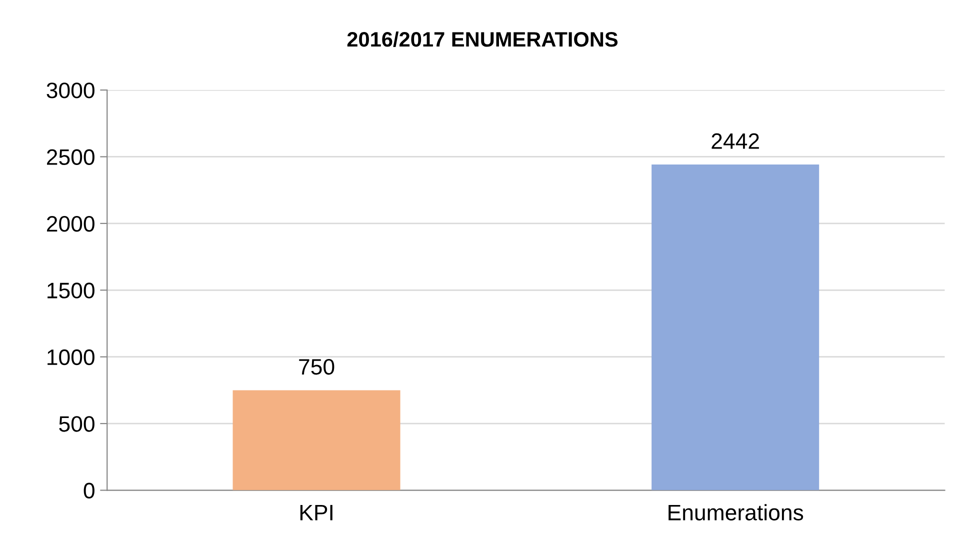 This screenshot has height=549, width=965. What do you see at coordinates (89, 490) in the screenshot?
I see `y-tick-label: 0` at bounding box center [89, 490].